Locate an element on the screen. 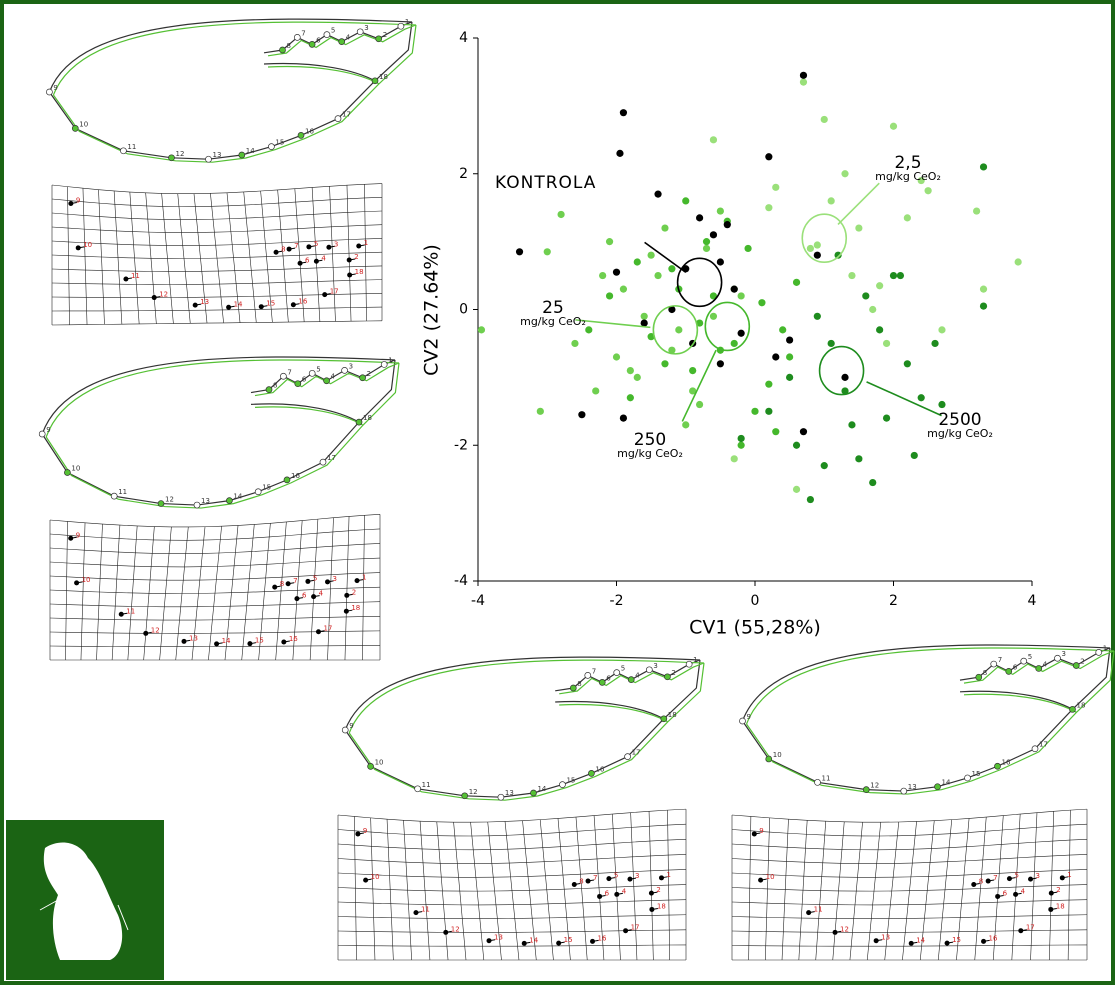 Image resolution: width=1115 pixels, height=989 pixels. series-label: 2500 is located at coordinates (959, 420).